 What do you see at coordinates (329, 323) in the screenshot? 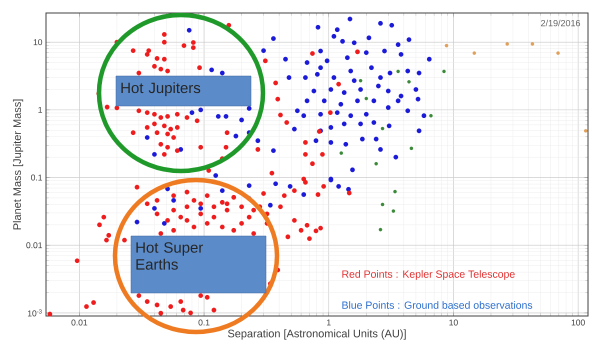
I see `x-tick-label: 1` at bounding box center [329, 323].